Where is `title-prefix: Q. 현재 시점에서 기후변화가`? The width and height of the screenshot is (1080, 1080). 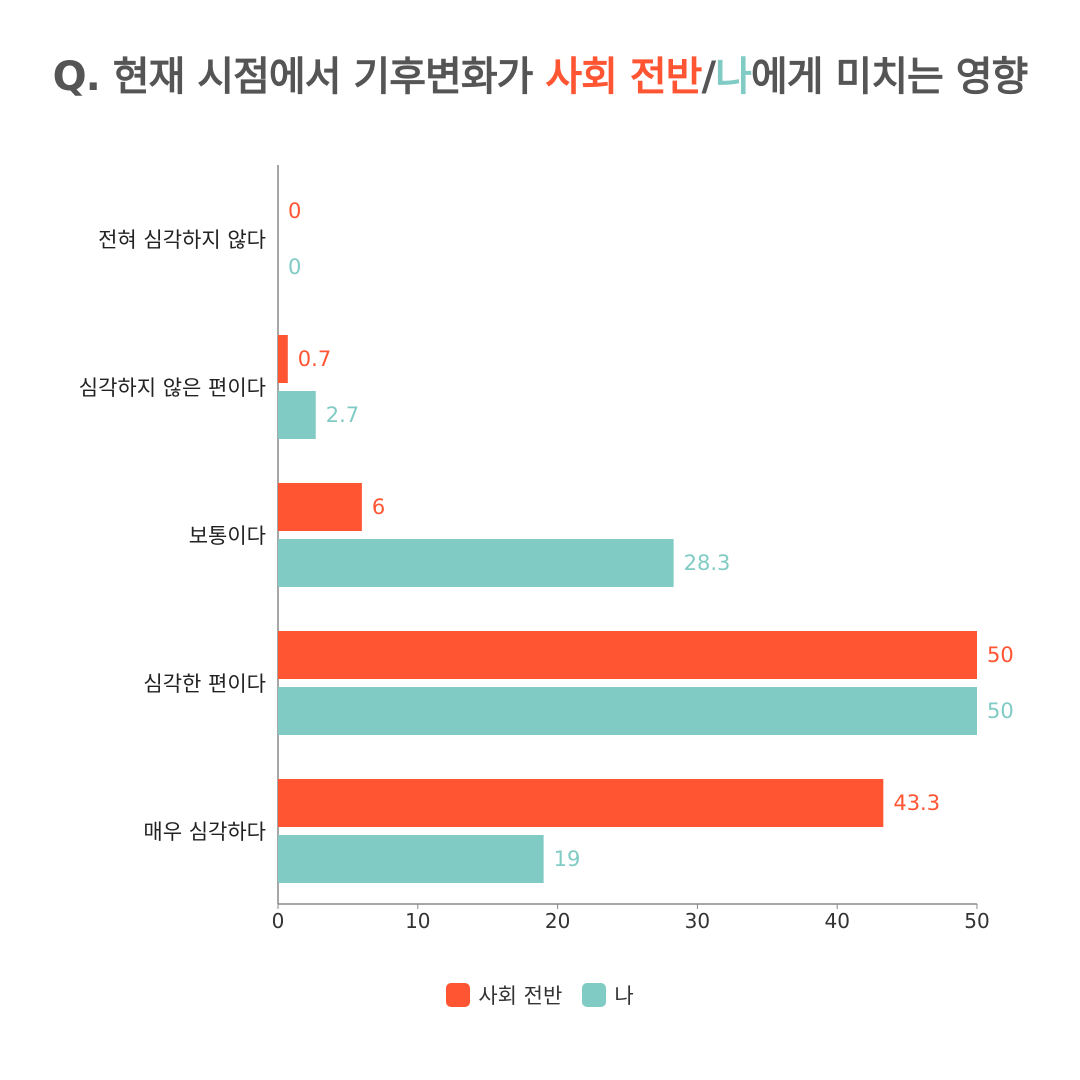
title-prefix: Q. 현재 시점에서 기후변화가 is located at coordinates (299, 77).